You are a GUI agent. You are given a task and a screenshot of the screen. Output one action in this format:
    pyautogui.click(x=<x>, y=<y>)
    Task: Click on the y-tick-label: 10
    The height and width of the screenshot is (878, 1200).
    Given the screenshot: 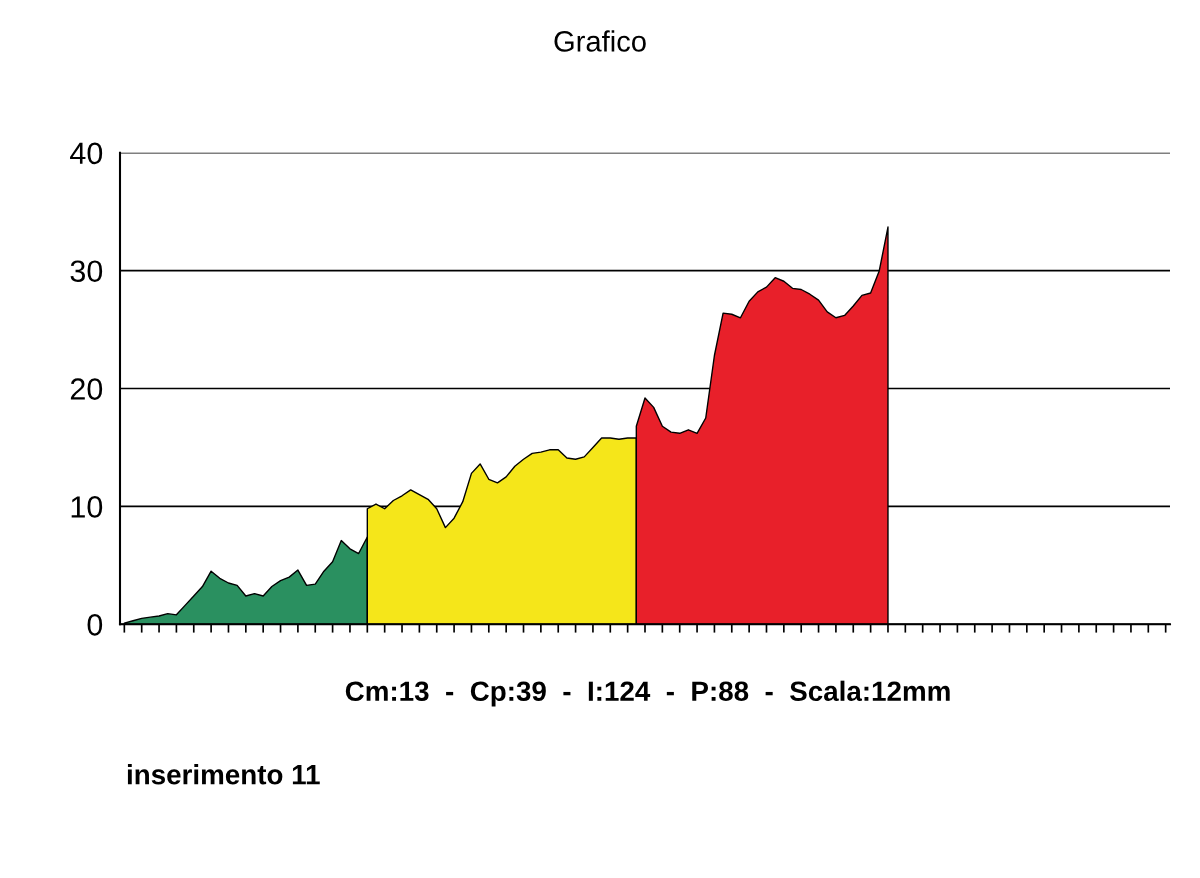 What is the action you would take?
    pyautogui.click(x=87, y=507)
    